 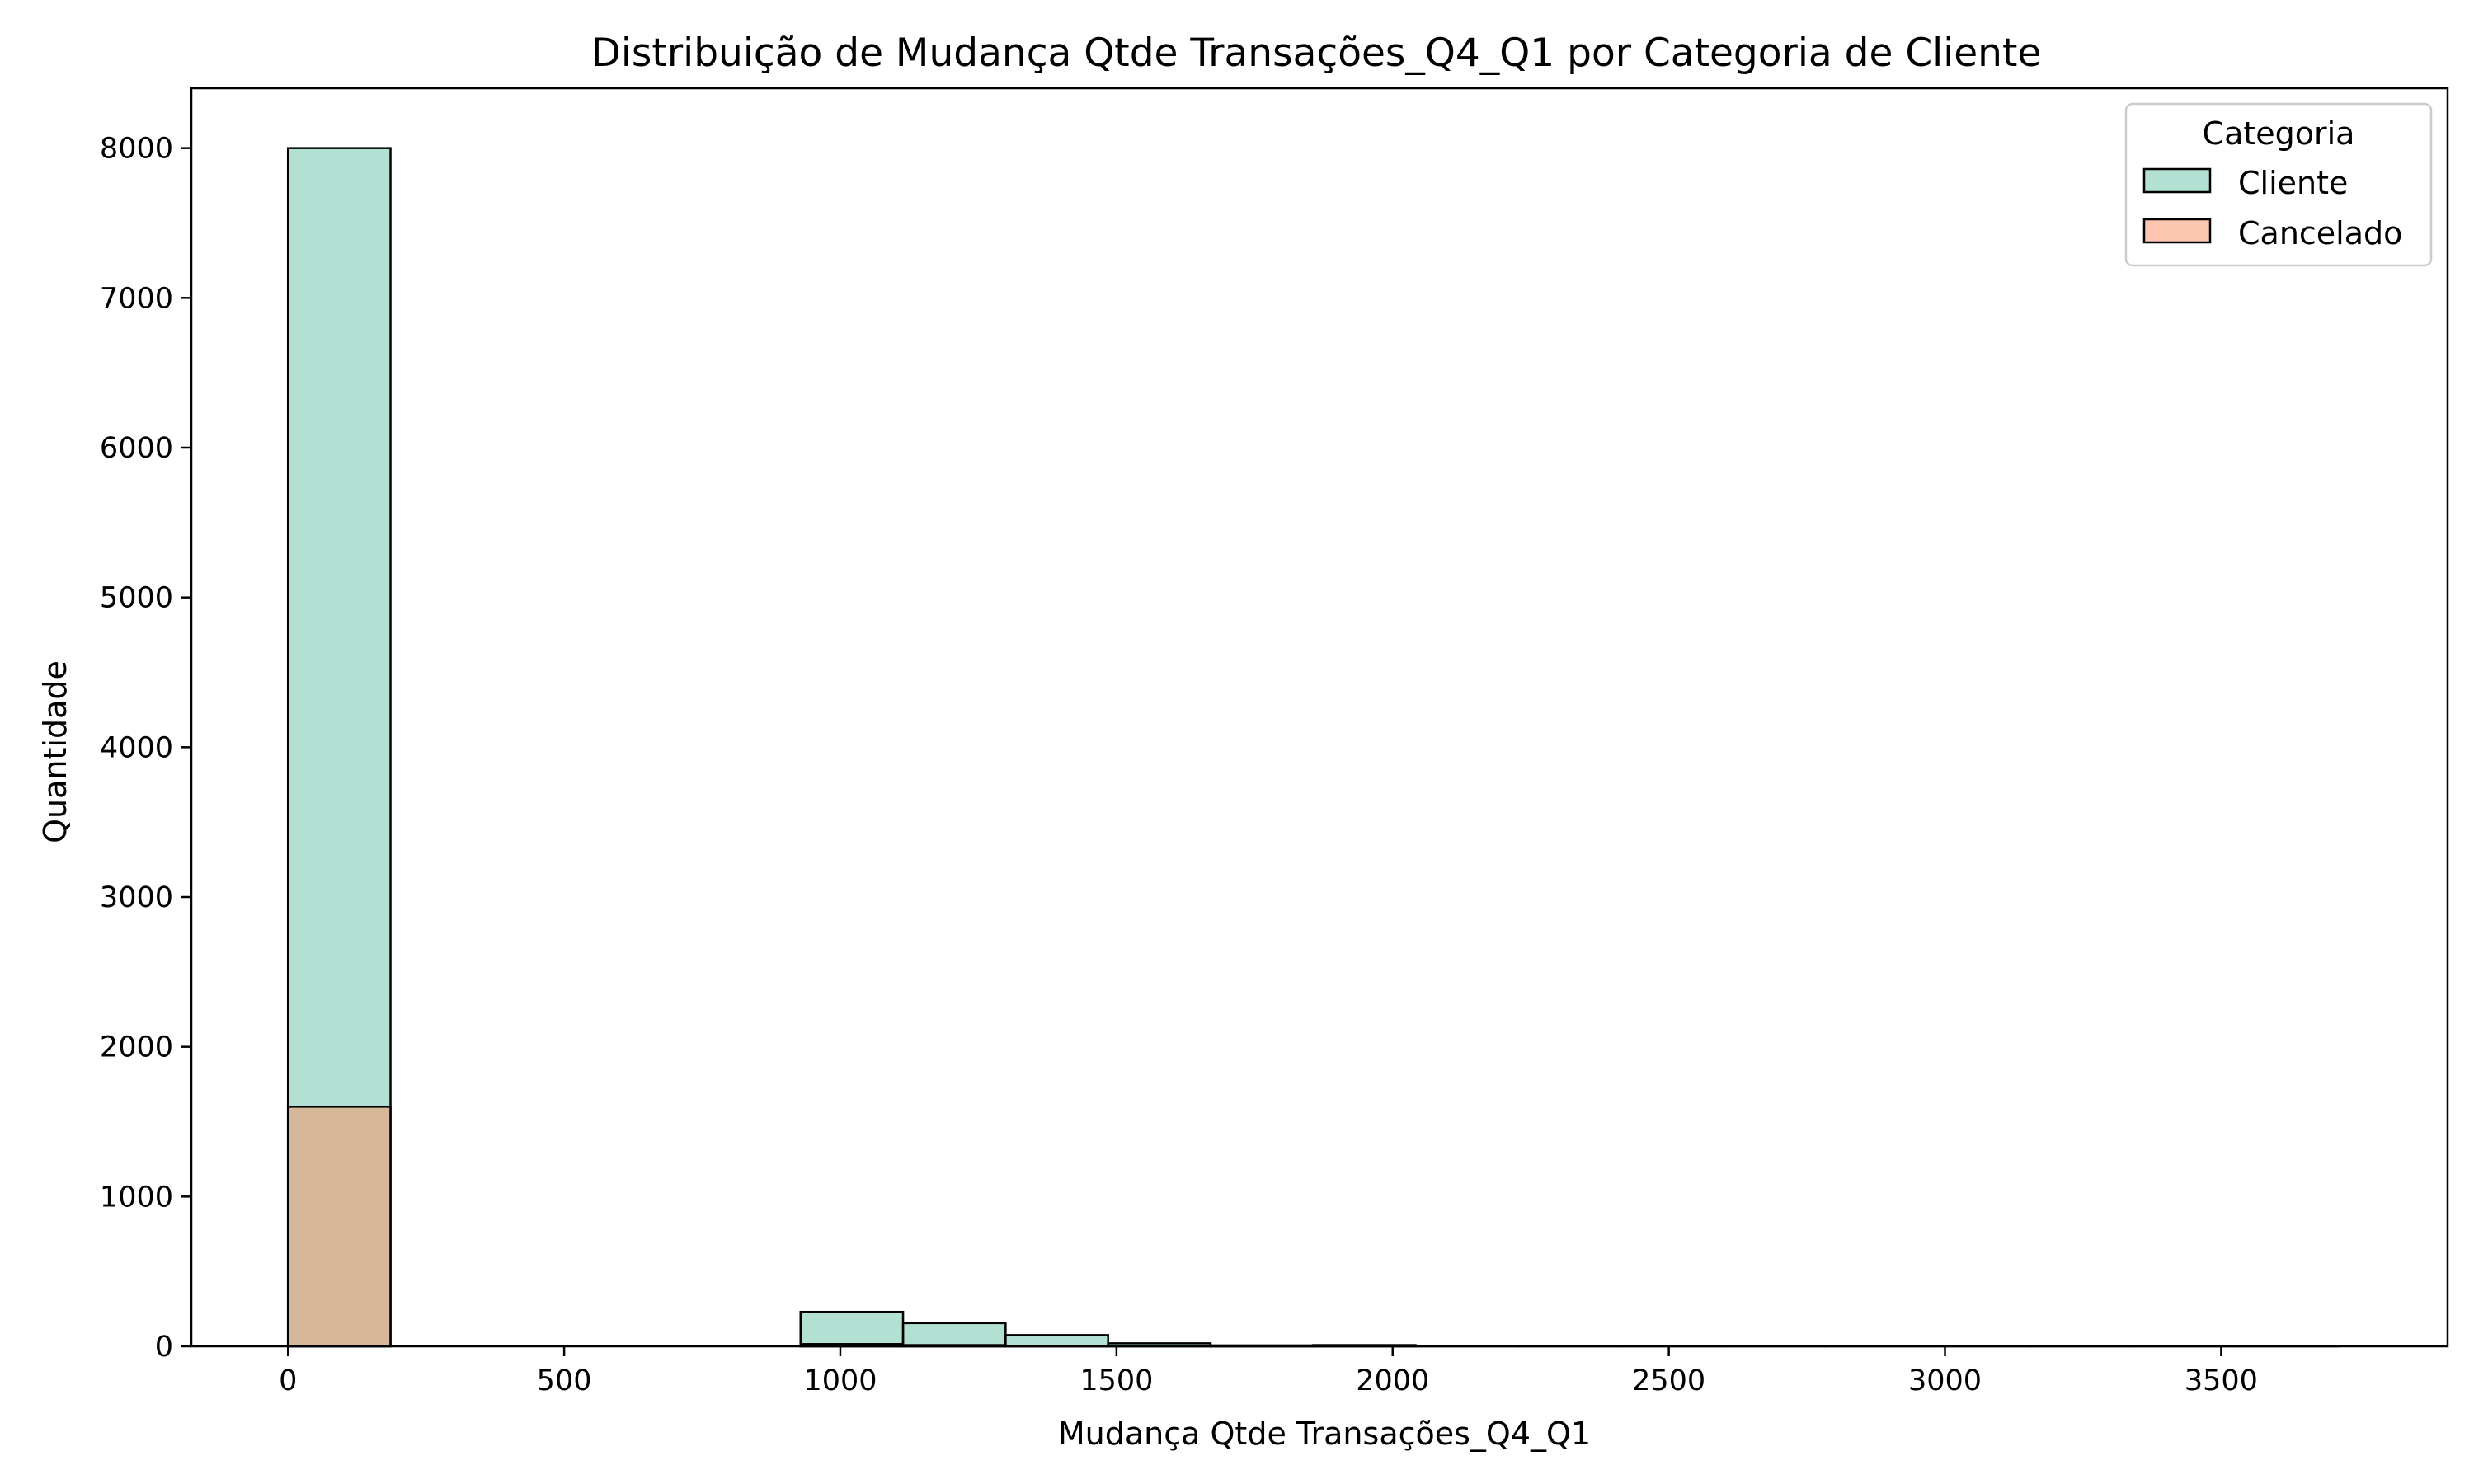 What do you see at coordinates (1945, 1380) in the screenshot?
I see `x-tick-label-3000: 3000` at bounding box center [1945, 1380].